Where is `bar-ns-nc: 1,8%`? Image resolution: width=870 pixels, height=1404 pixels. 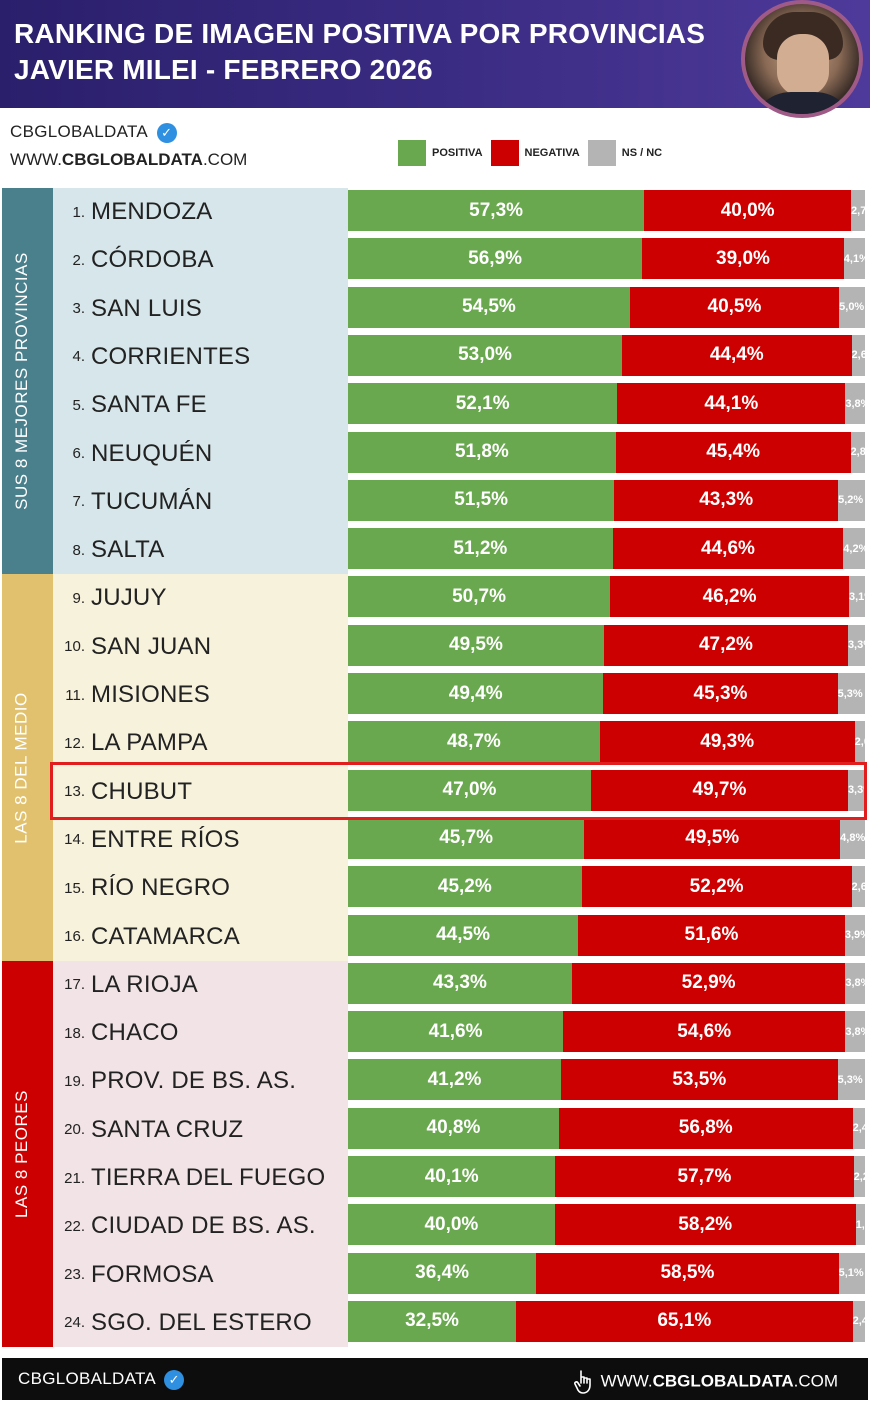 bar-ns-nc: 1,8% is located at coordinates (860, 1225).